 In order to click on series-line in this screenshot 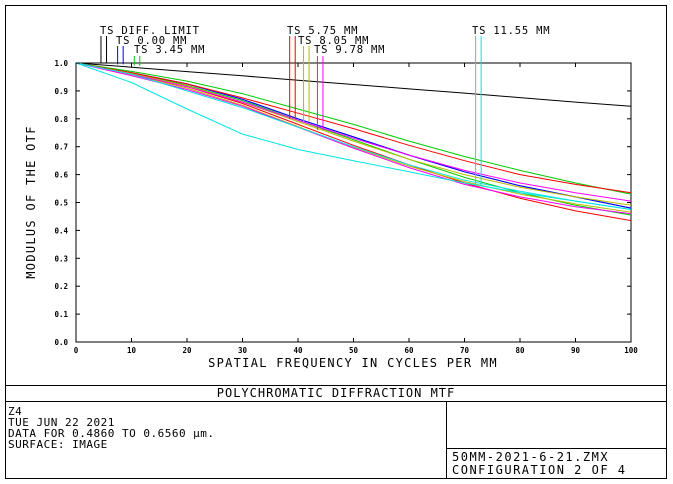, I will do `click(353, 84)`.